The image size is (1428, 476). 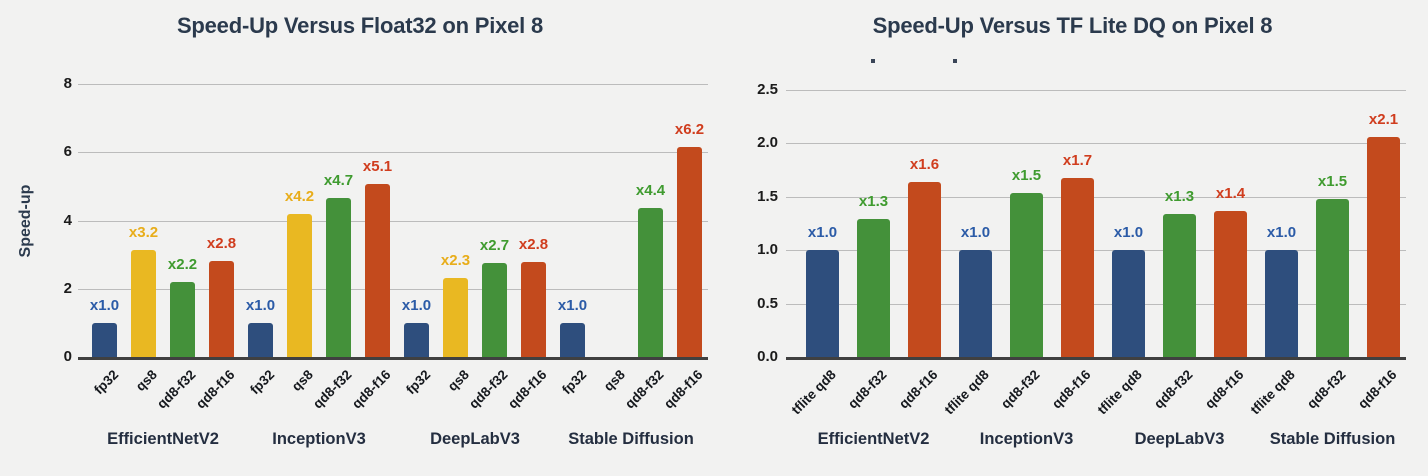 What do you see at coordinates (360, 25) in the screenshot?
I see `chart-title-float32: Speed-Up Versus Float32 on Pixel 8` at bounding box center [360, 25].